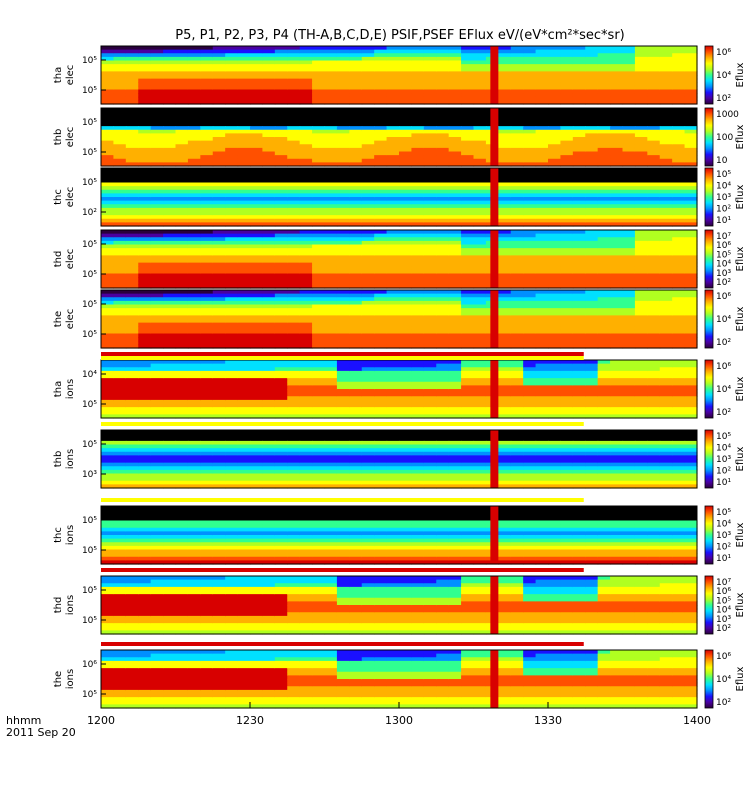 The height and width of the screenshot is (800, 750). I want to click on colorbar-tick-label: 10, so click(722, 161).